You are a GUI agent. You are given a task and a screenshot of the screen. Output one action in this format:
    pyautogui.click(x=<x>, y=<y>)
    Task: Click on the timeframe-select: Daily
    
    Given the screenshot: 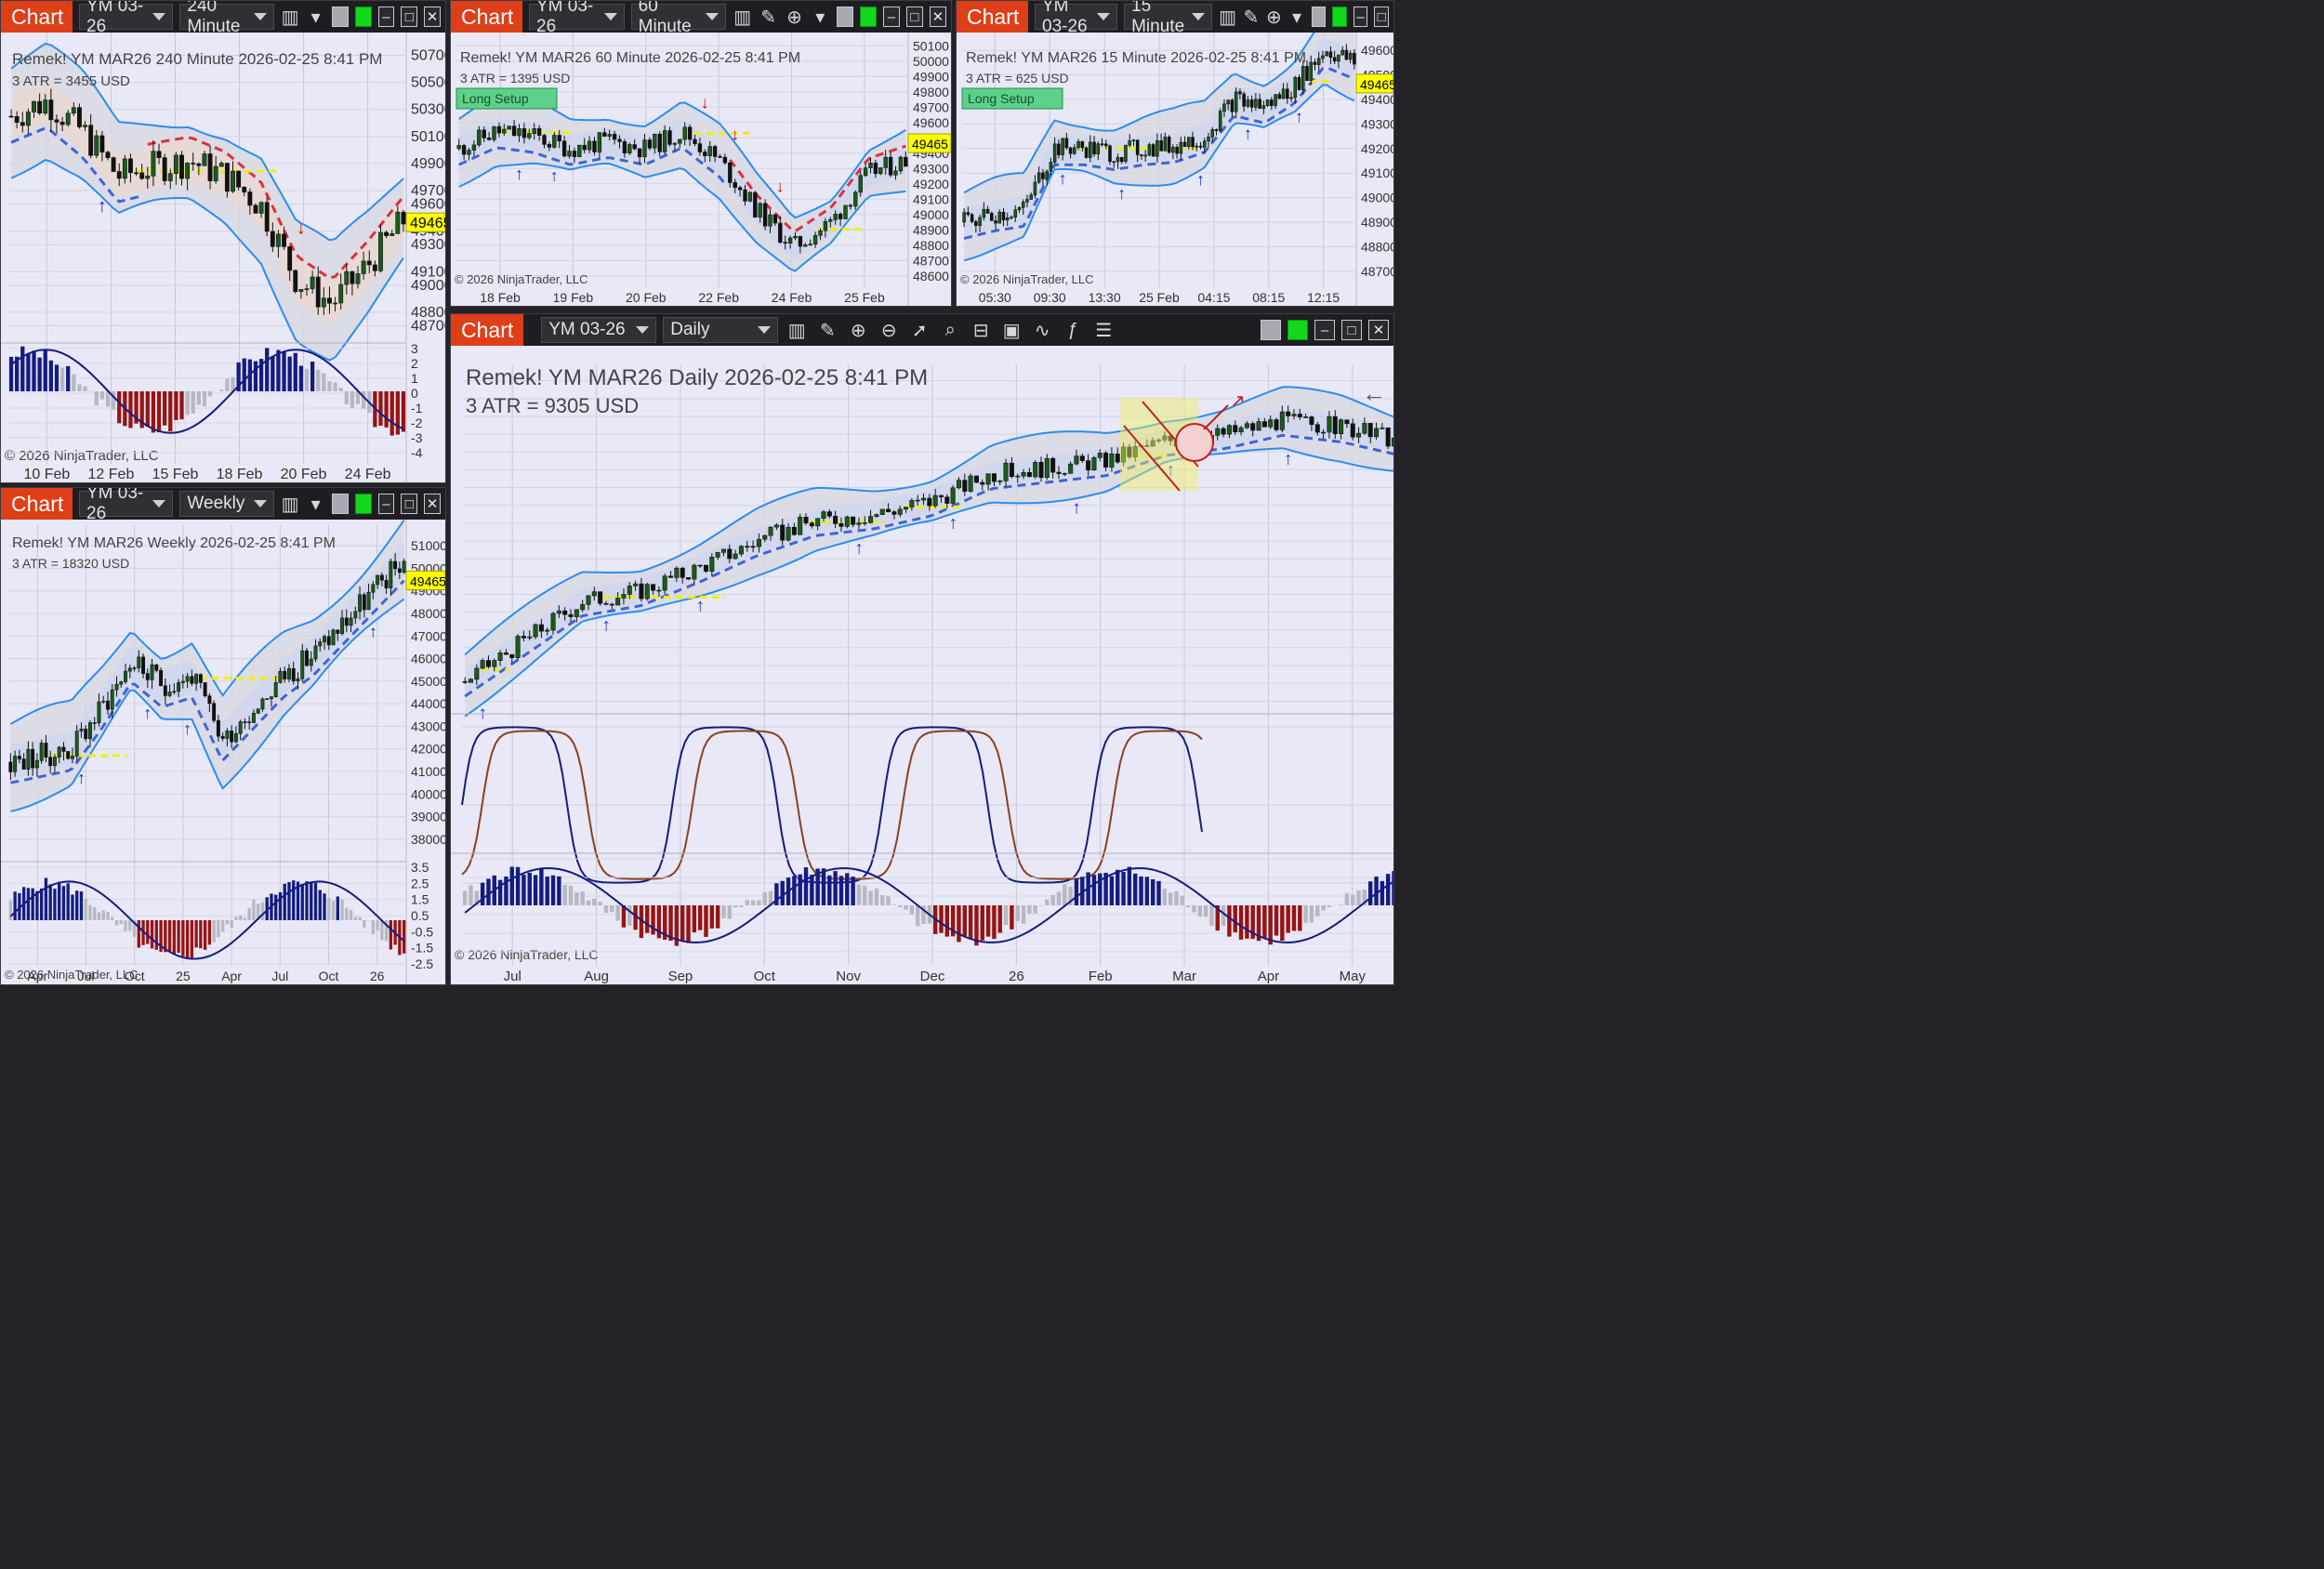 What is the action you would take?
    pyautogui.click(x=721, y=330)
    